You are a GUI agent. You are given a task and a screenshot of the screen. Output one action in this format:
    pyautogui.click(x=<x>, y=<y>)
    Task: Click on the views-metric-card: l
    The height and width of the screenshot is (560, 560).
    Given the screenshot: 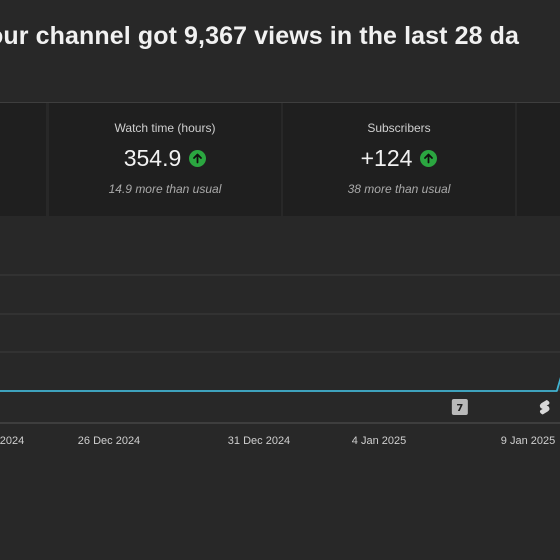 What is the action you would take?
    pyautogui.click(x=23, y=159)
    